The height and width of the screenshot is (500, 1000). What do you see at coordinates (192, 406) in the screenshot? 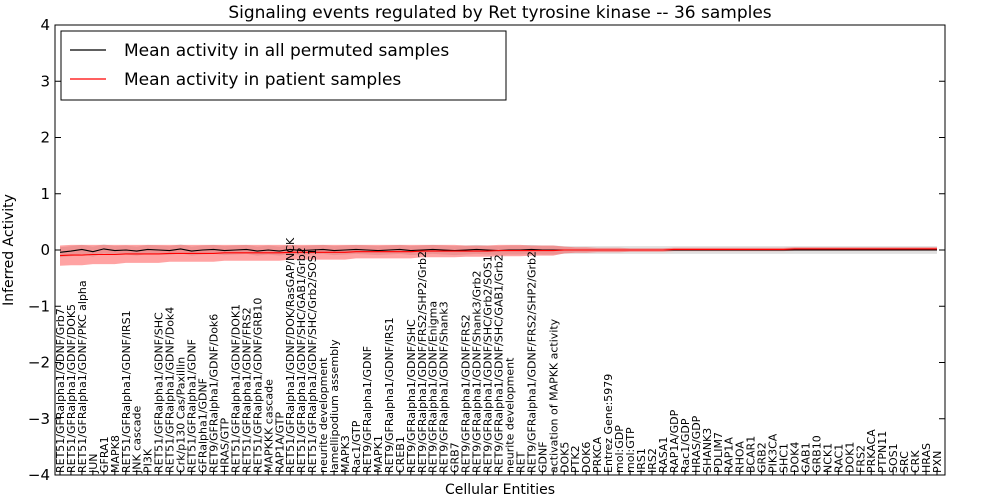
I see `x-tick-label: RET51/GFRalpha1/GDNF` at bounding box center [192, 406].